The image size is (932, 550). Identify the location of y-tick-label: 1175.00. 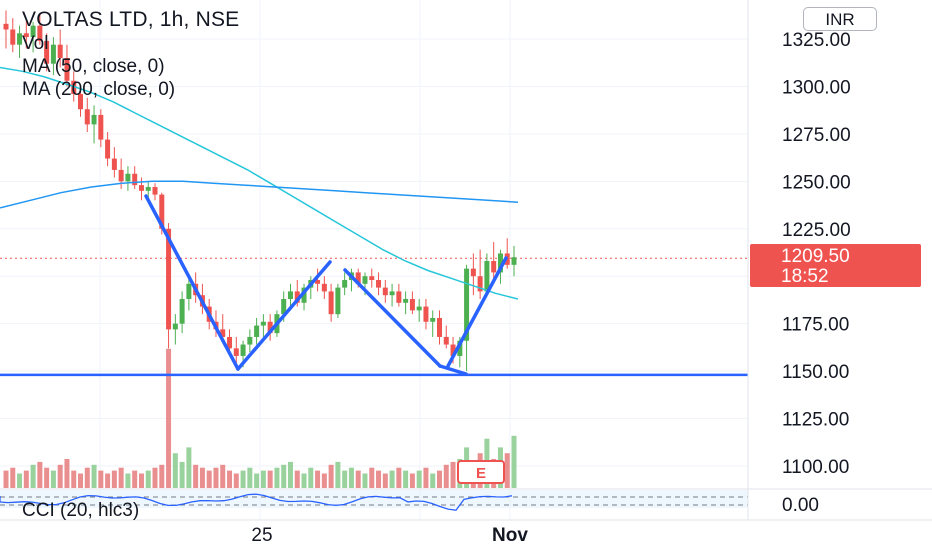
(815, 325).